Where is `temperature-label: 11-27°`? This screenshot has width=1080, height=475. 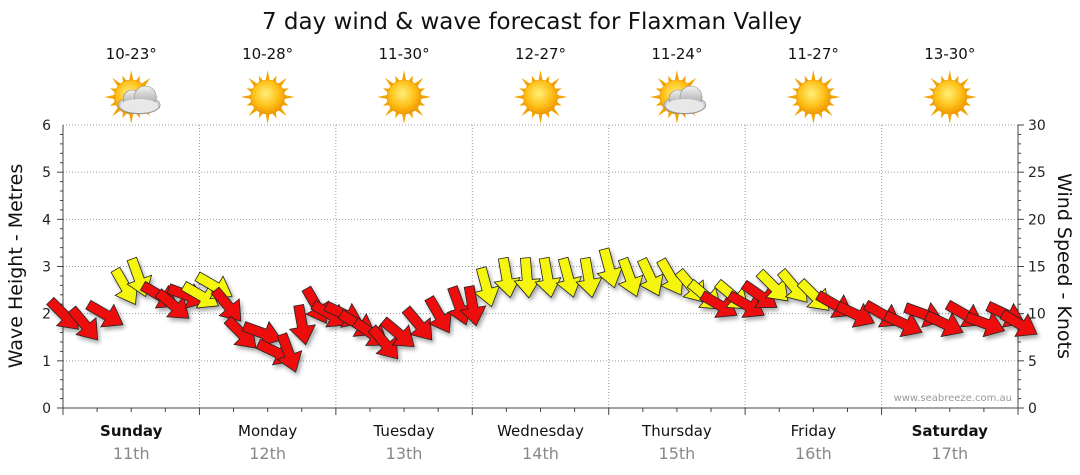
temperature-label: 11-27° is located at coordinates (813, 54).